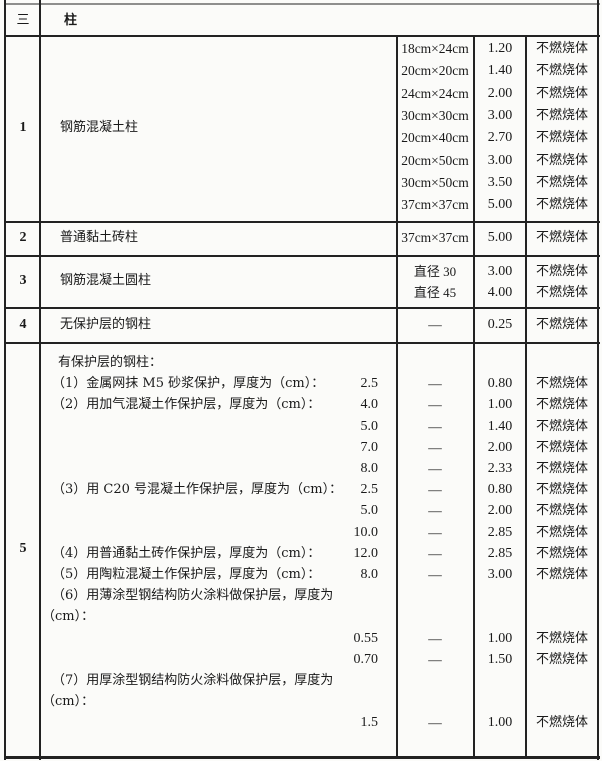 Image resolution: width=602 pixels, height=761 pixels. What do you see at coordinates (435, 237) in the screenshot?
I see `cross-section-size: 37cm×37cm` at bounding box center [435, 237].